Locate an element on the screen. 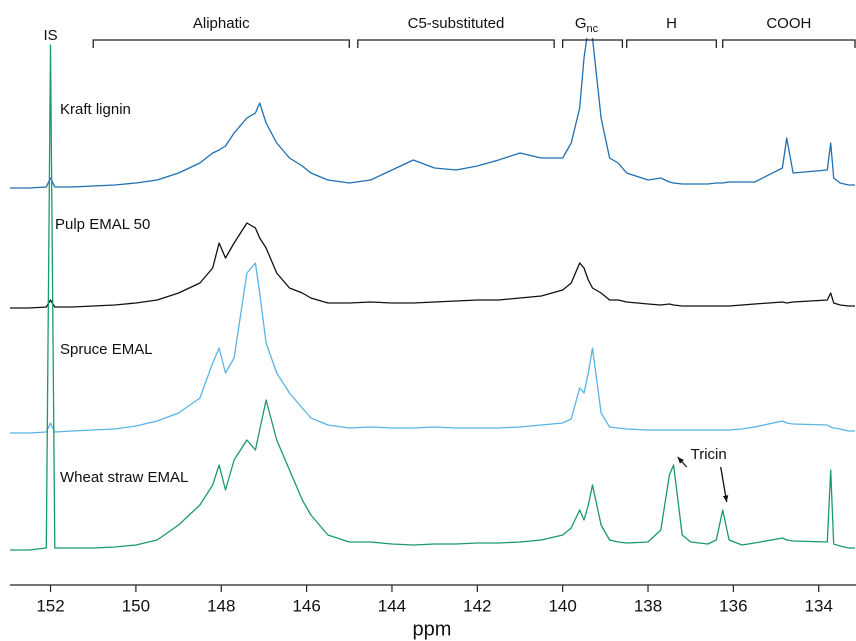  standard-label: IS is located at coordinates (50, 35).